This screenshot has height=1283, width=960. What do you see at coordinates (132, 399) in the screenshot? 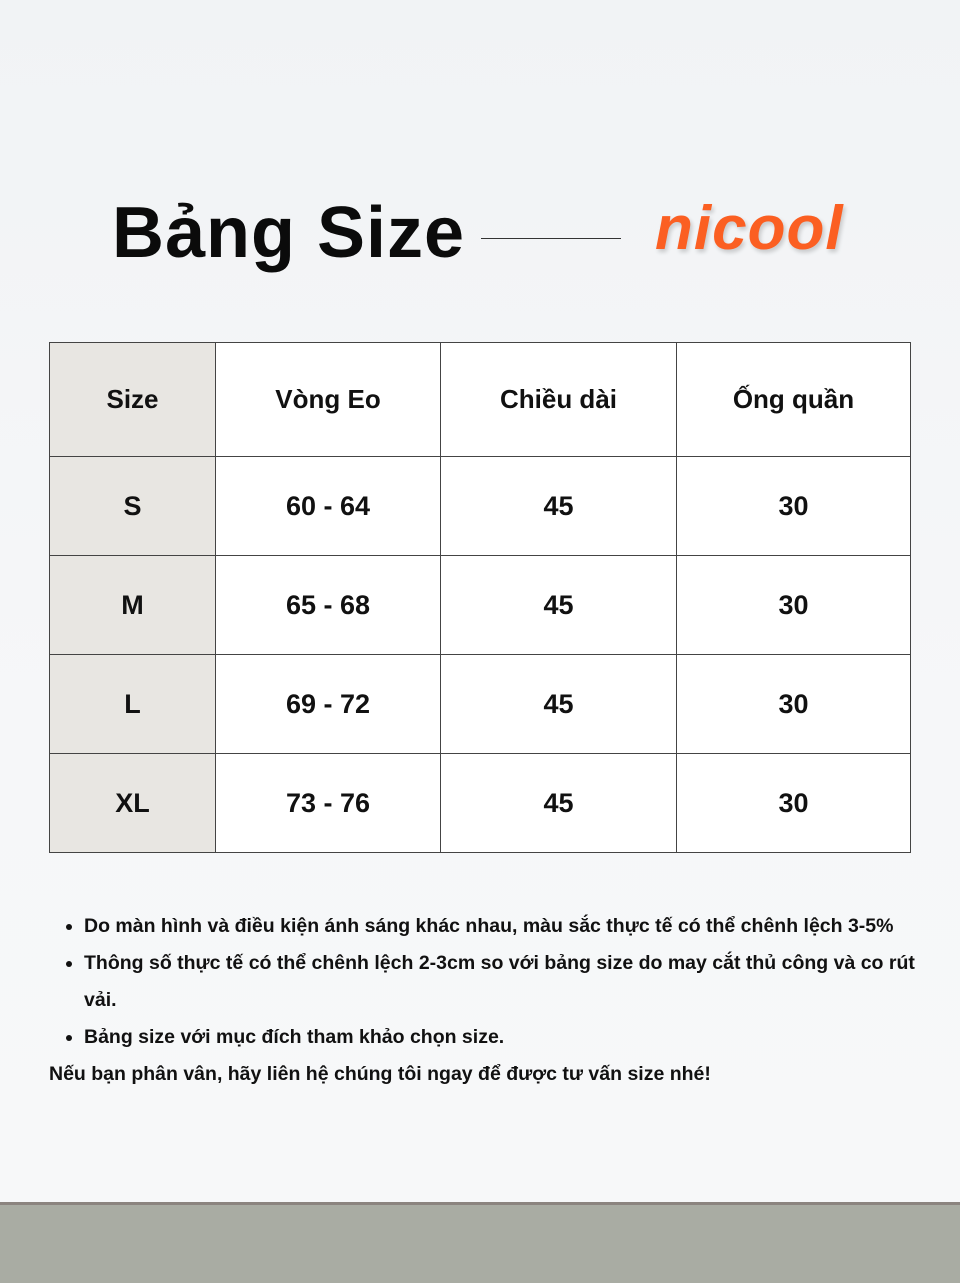
I see `header-size: Size` at bounding box center [132, 399].